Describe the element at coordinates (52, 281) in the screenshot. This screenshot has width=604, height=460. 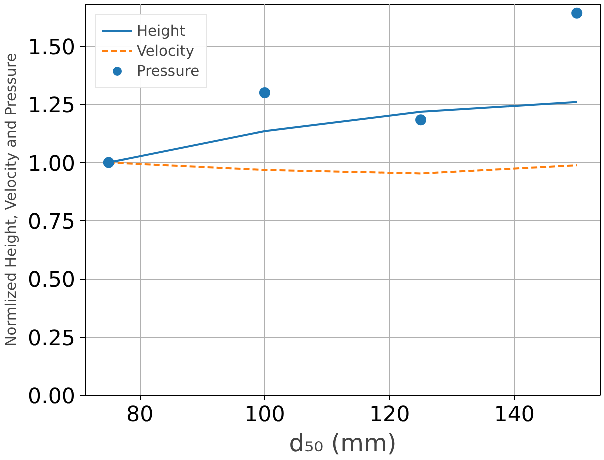
I see `y-tick-label: 0.50` at that location.